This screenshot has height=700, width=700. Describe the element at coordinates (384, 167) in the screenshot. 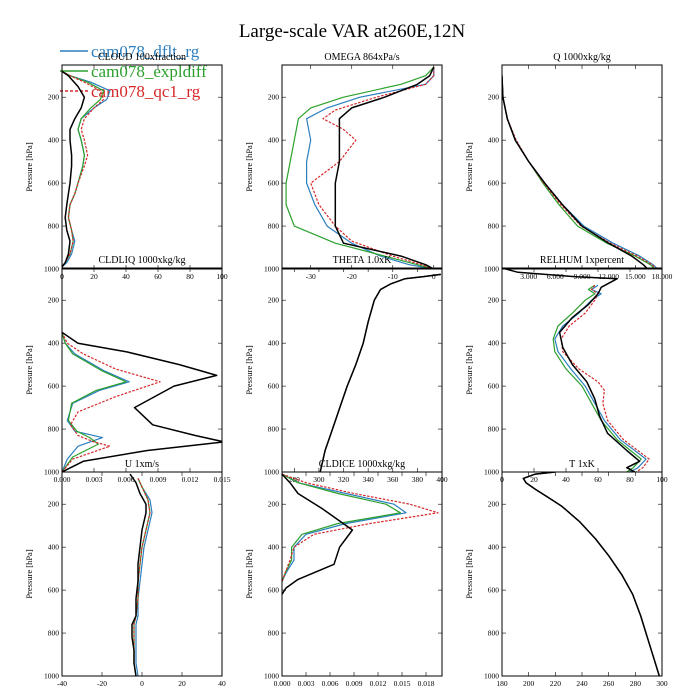

I see `panel-2-series-black` at that location.